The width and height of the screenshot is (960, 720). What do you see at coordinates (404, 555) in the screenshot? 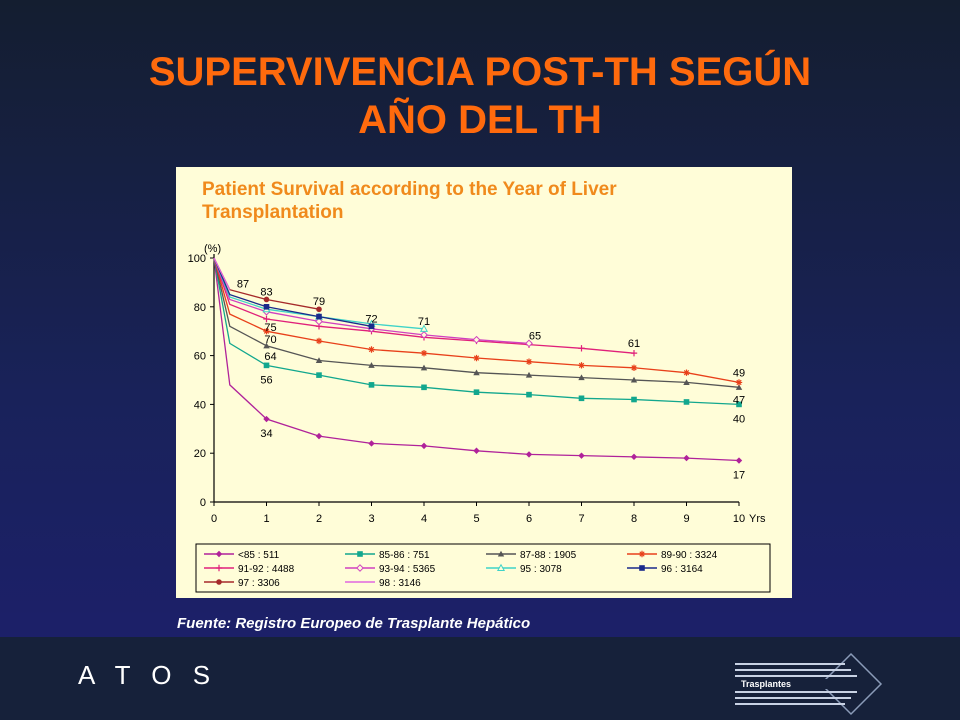
I see `legend-label: 85-86 : 751` at bounding box center [404, 555].